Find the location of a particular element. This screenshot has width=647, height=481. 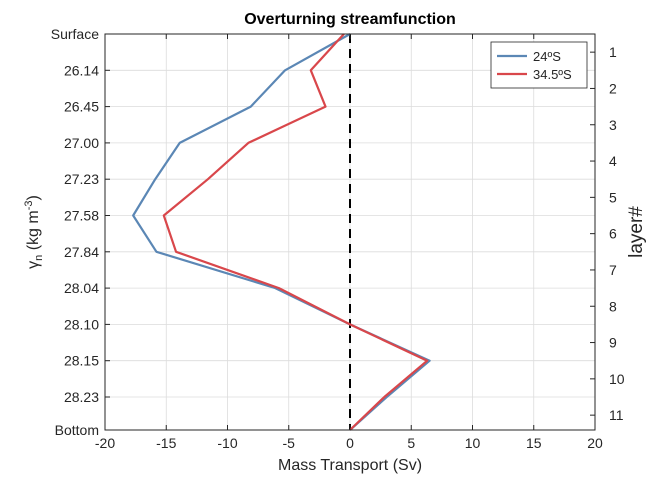

y-axis-title-subscript: n is located at coordinates (39, 258).